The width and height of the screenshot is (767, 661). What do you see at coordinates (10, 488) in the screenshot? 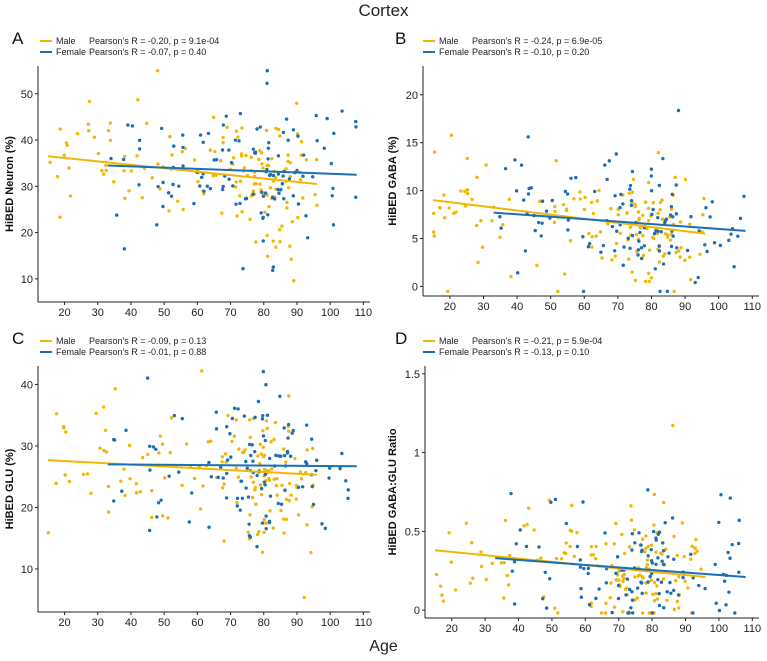
I see `y-axis-label: HiBED GLU (%)` at bounding box center [10, 488].